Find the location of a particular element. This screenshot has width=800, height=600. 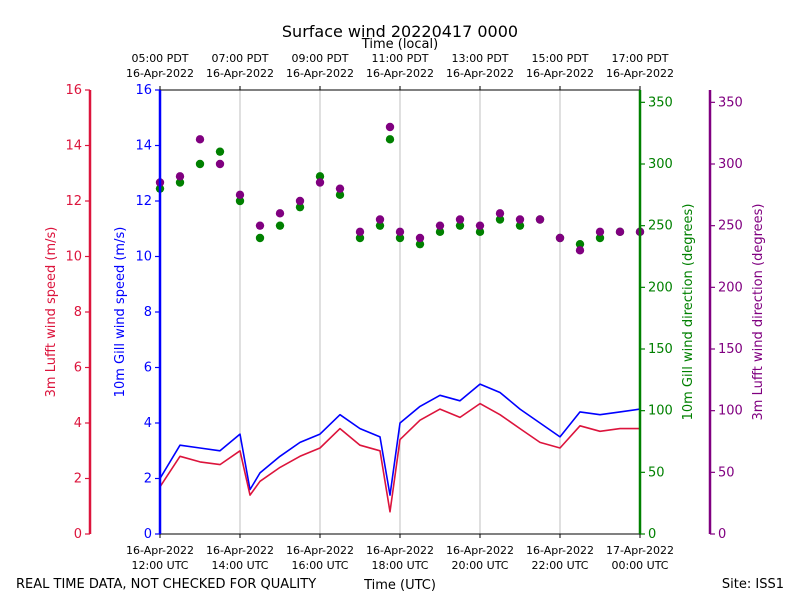

lufft-direction-axis-tick-label: 150 is located at coordinates (730, 349).